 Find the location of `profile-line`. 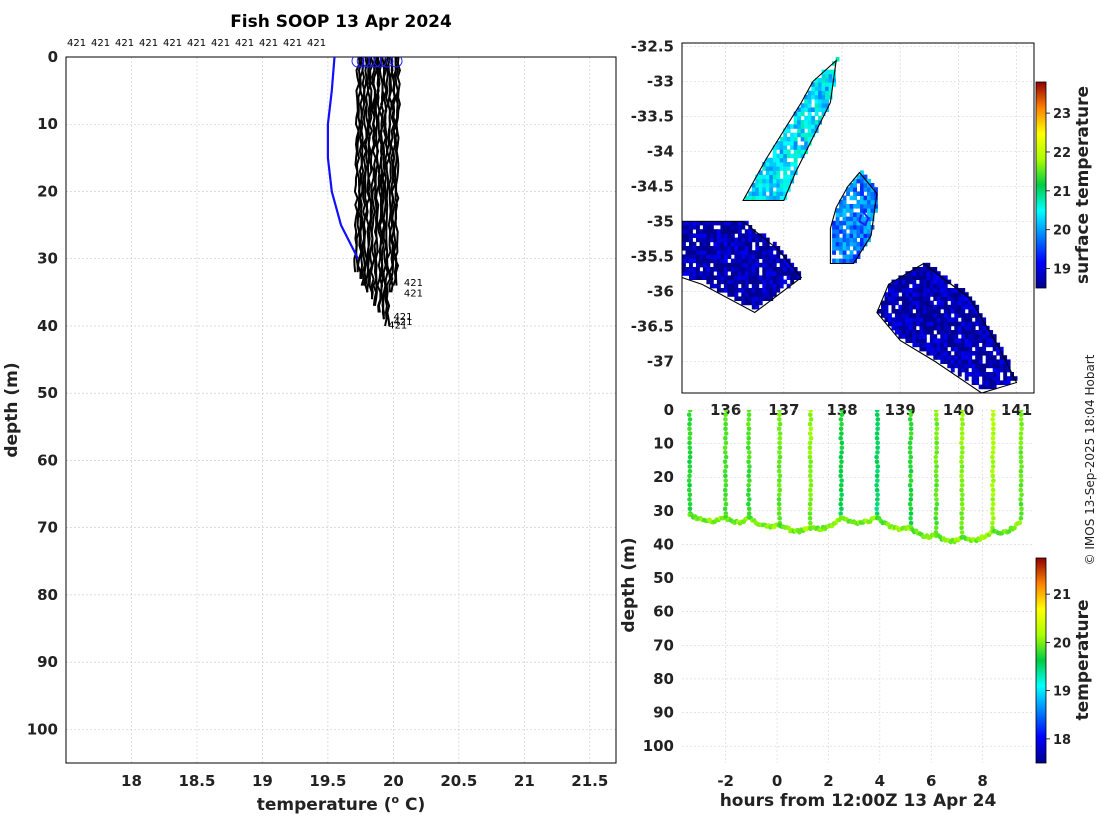

profile-line is located at coordinates (385, 188).